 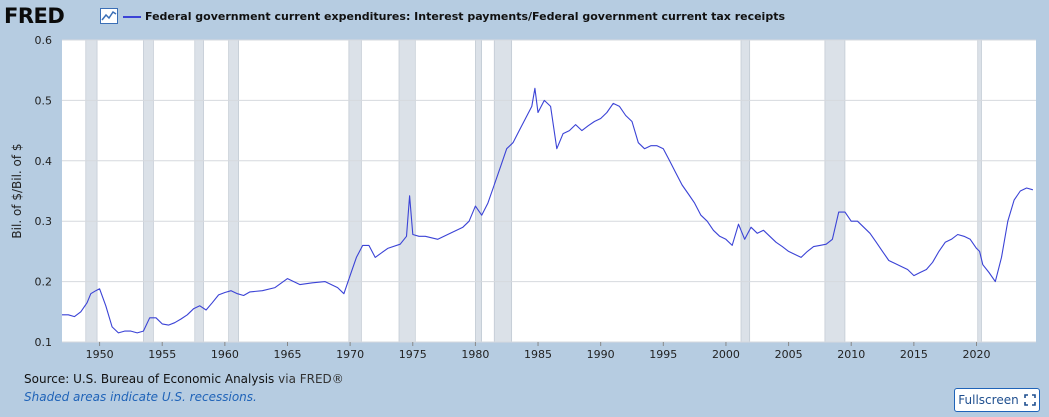 I want to click on source-text: Source: U.S. Bureau of Economic Analysis, so click(x=149, y=379).